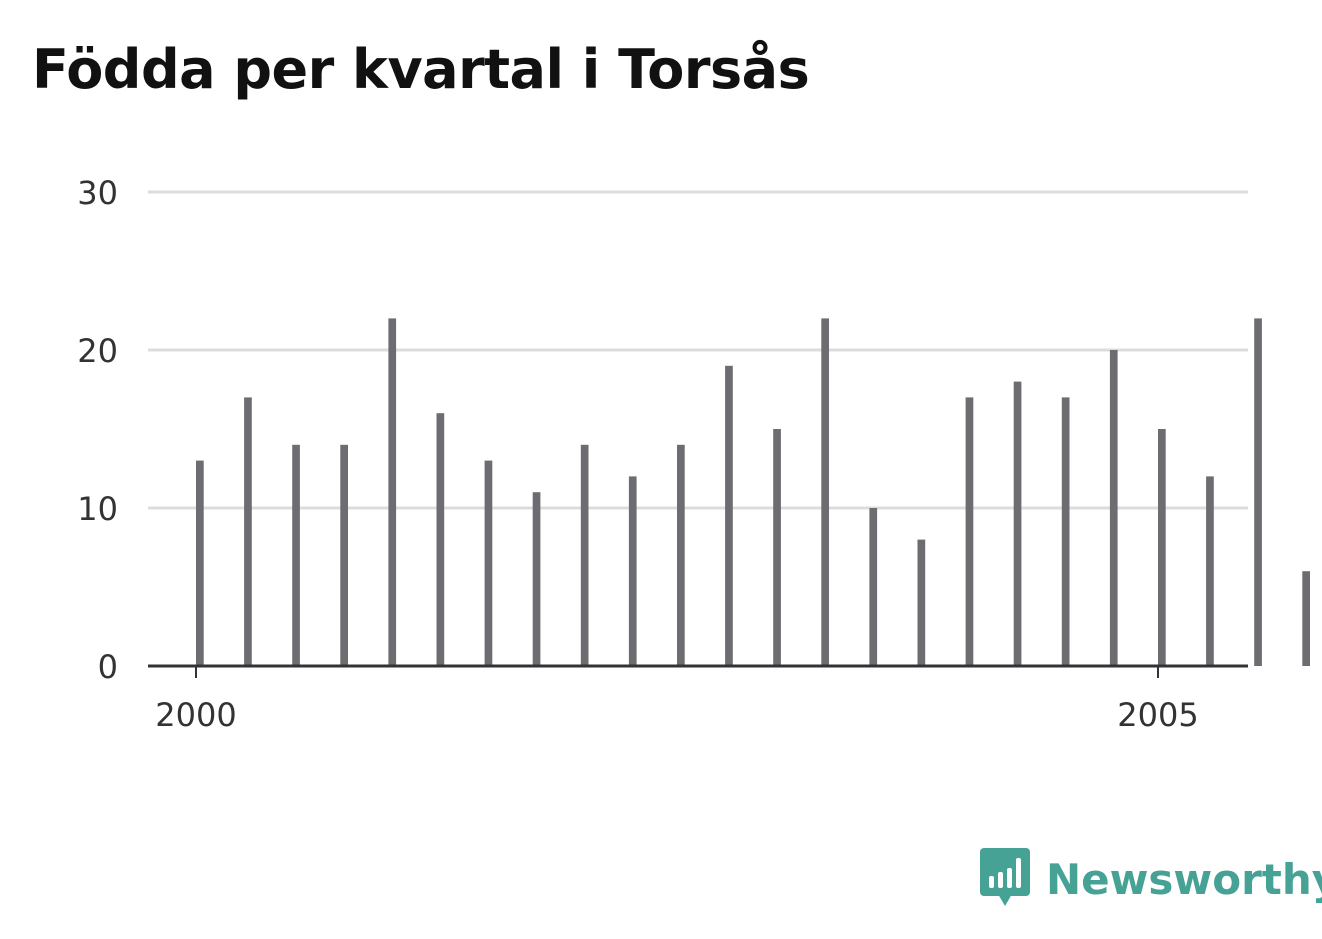 The width and height of the screenshot is (1322, 939). What do you see at coordinates (1184, 879) in the screenshot?
I see `brand-name: Newsworthy` at bounding box center [1184, 879].